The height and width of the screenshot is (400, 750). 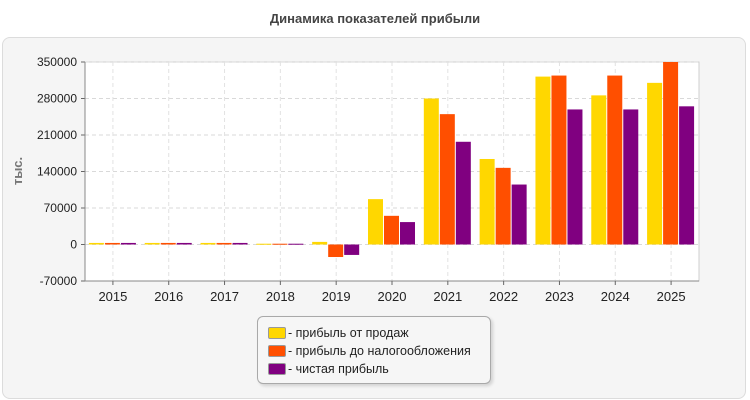 I want to click on y-tick-label: 210000, so click(x=57, y=135).